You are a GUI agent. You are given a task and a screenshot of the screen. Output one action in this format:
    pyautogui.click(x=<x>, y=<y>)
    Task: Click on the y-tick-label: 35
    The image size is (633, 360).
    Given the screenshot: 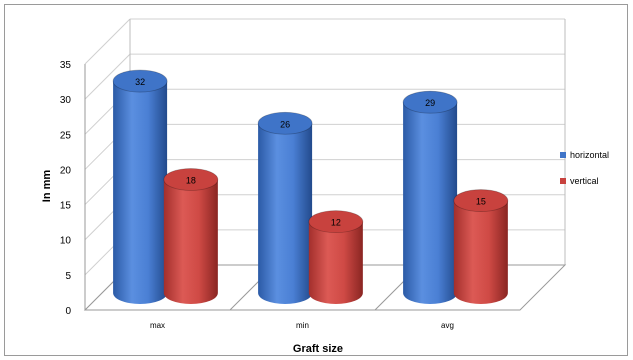 What is the action you would take?
    pyautogui.click(x=66, y=65)
    